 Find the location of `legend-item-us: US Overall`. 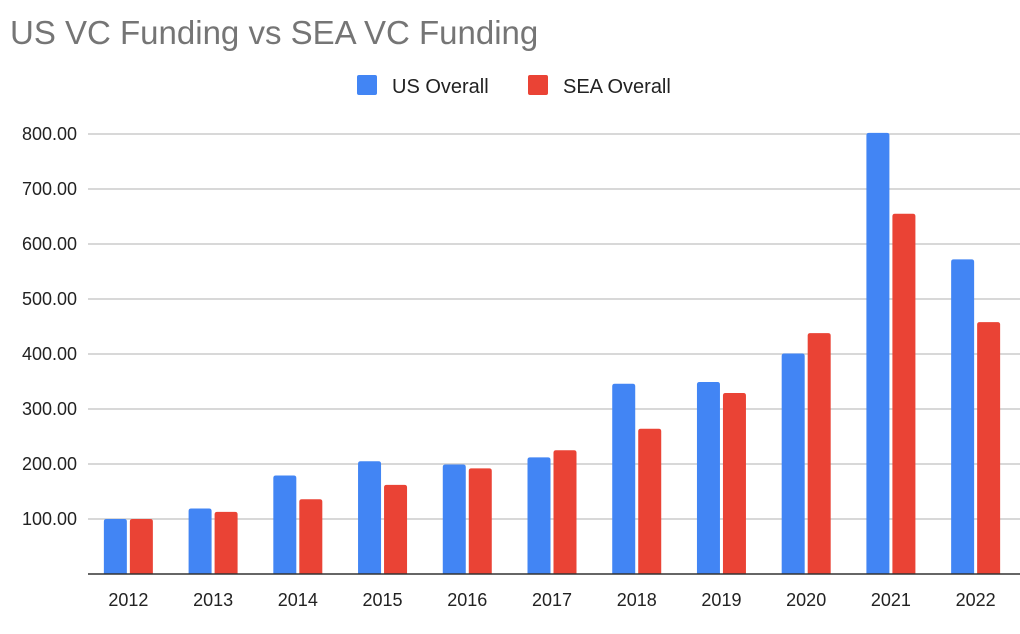

legend-item-us: US Overall is located at coordinates (423, 86).